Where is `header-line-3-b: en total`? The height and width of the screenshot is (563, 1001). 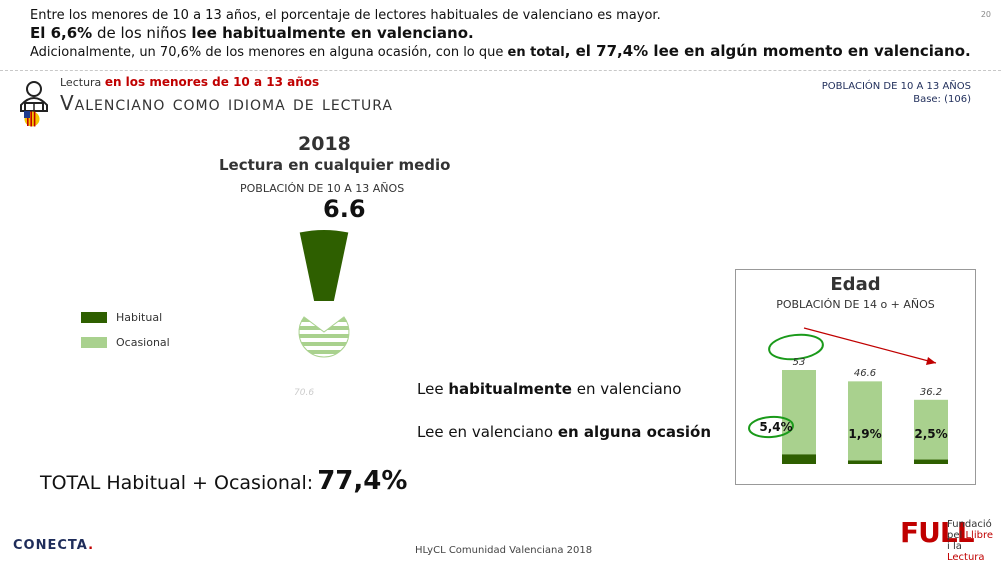
header-line-3-b: en total is located at coordinates (536, 52).